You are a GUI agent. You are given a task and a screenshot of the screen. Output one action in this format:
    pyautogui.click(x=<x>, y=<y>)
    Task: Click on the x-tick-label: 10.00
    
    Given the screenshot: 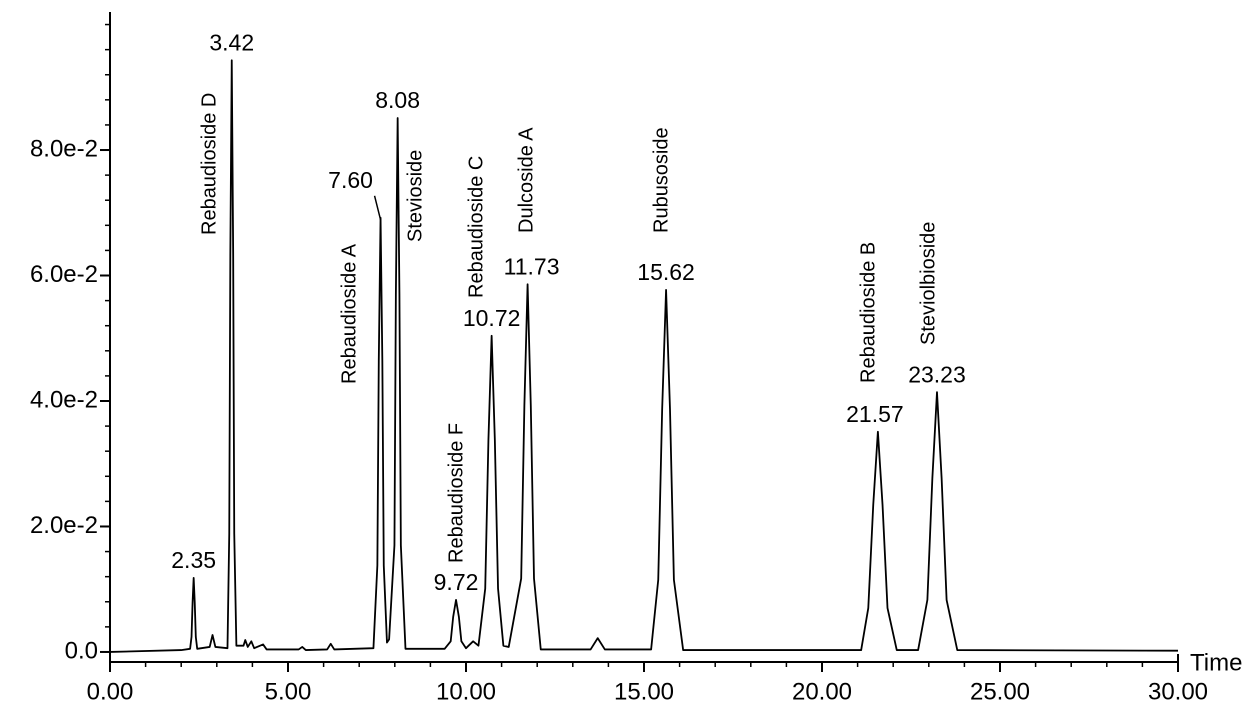 What is the action you would take?
    pyautogui.click(x=466, y=691)
    